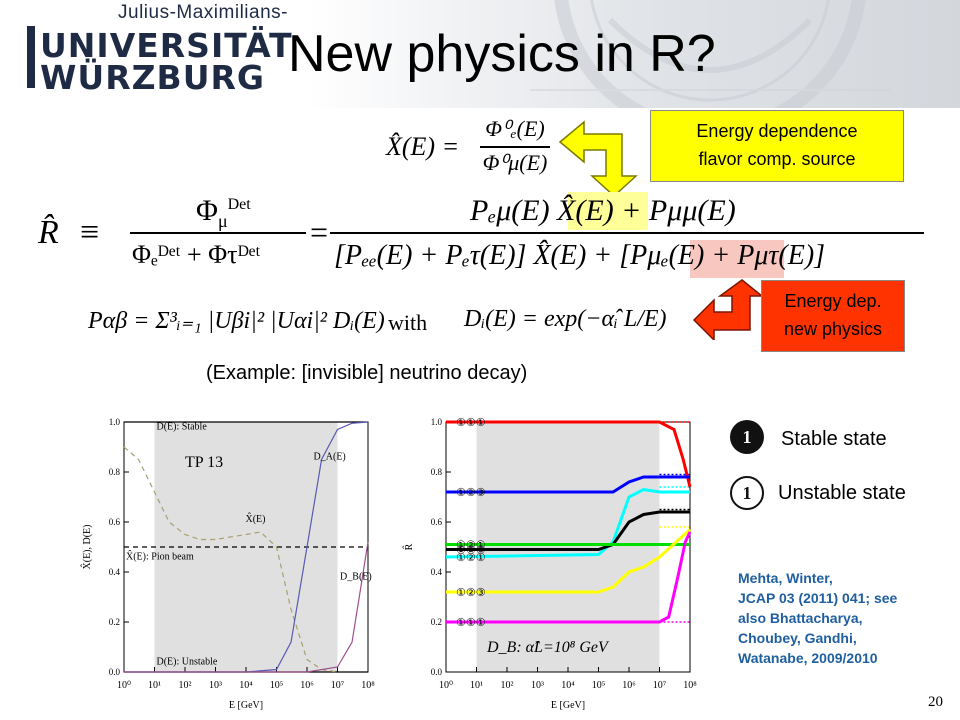  I want to click on chart-annotation: X̂(E): Pion beam, so click(160, 556).